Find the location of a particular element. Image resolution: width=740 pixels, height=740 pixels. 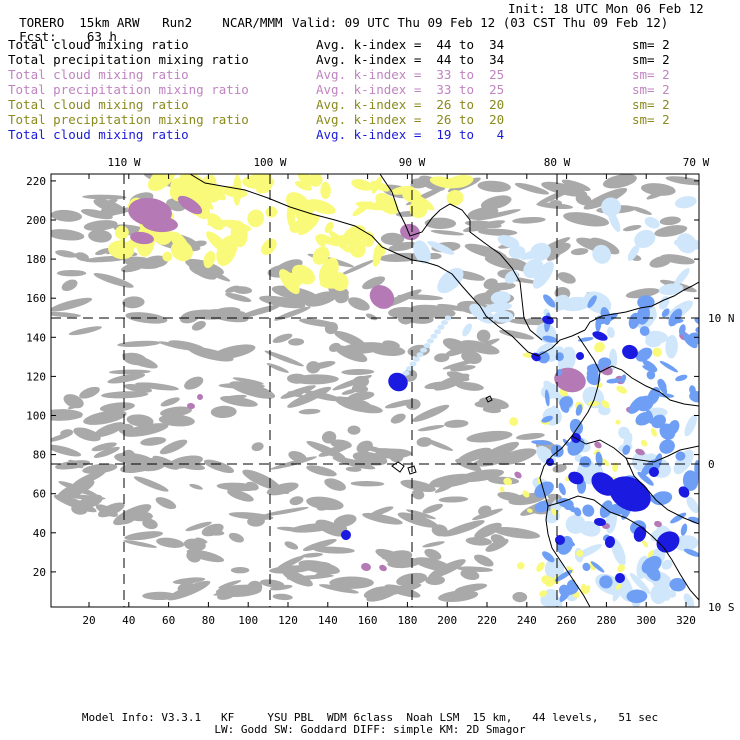

forecast-hour: Fcst: 63 h is located at coordinates (60, 30).